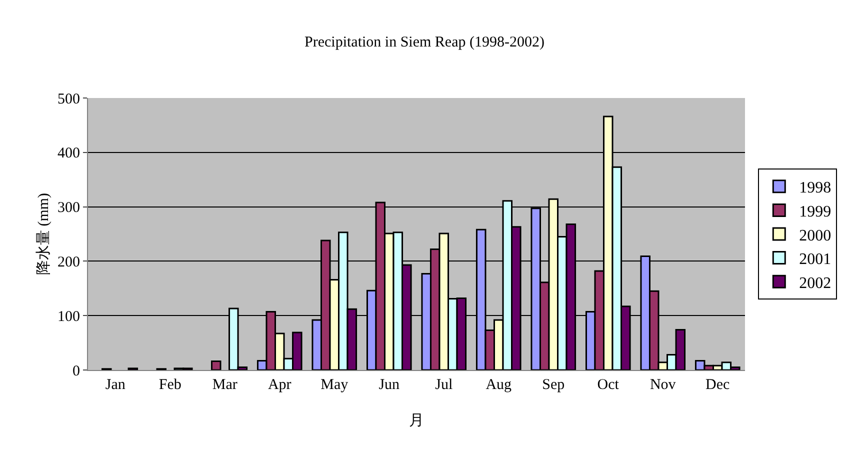 The height and width of the screenshot is (450, 849). What do you see at coordinates (43, 234) in the screenshot?
I see `y-axis-title: 降水量 (mm)` at bounding box center [43, 234].